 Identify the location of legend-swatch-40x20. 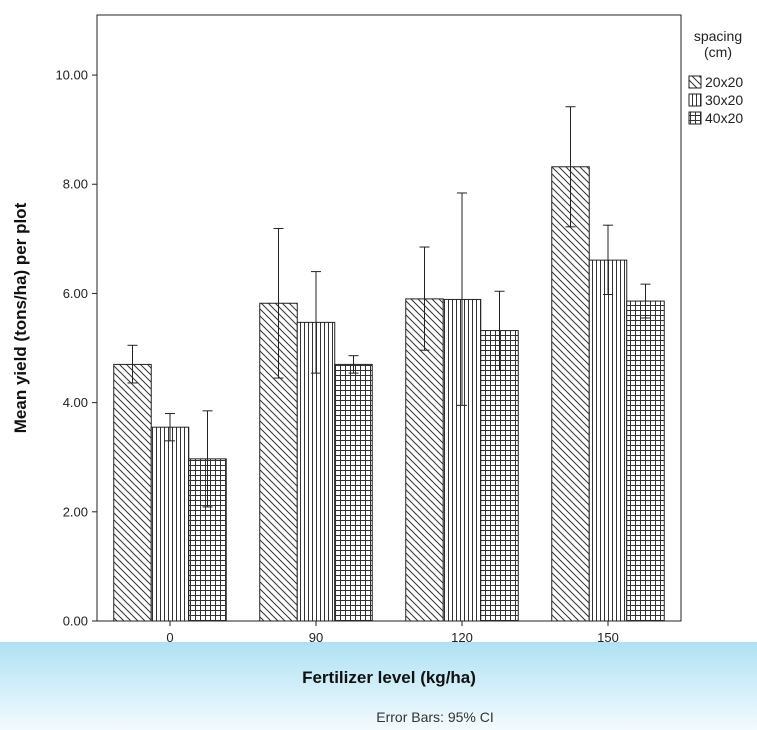
(695, 118).